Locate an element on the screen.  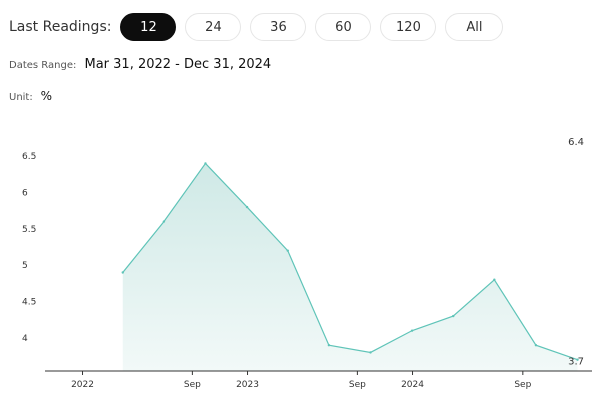
range-button-24: 24 is located at coordinates (213, 27).